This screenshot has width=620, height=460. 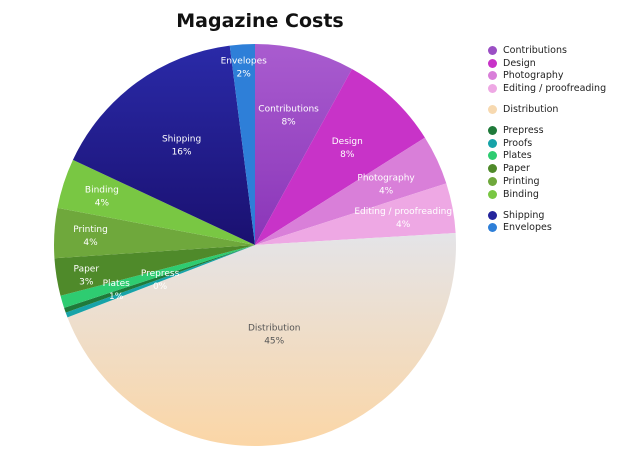 What do you see at coordinates (553, 63) in the screenshot?
I see `legend-item-design: Design` at bounding box center [553, 63].